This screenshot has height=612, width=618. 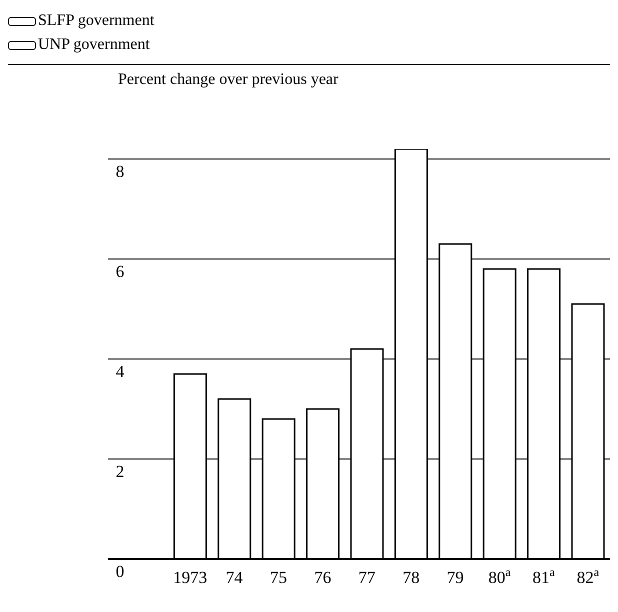 What do you see at coordinates (455, 577) in the screenshot?
I see `x-tick-label: 79` at bounding box center [455, 577].